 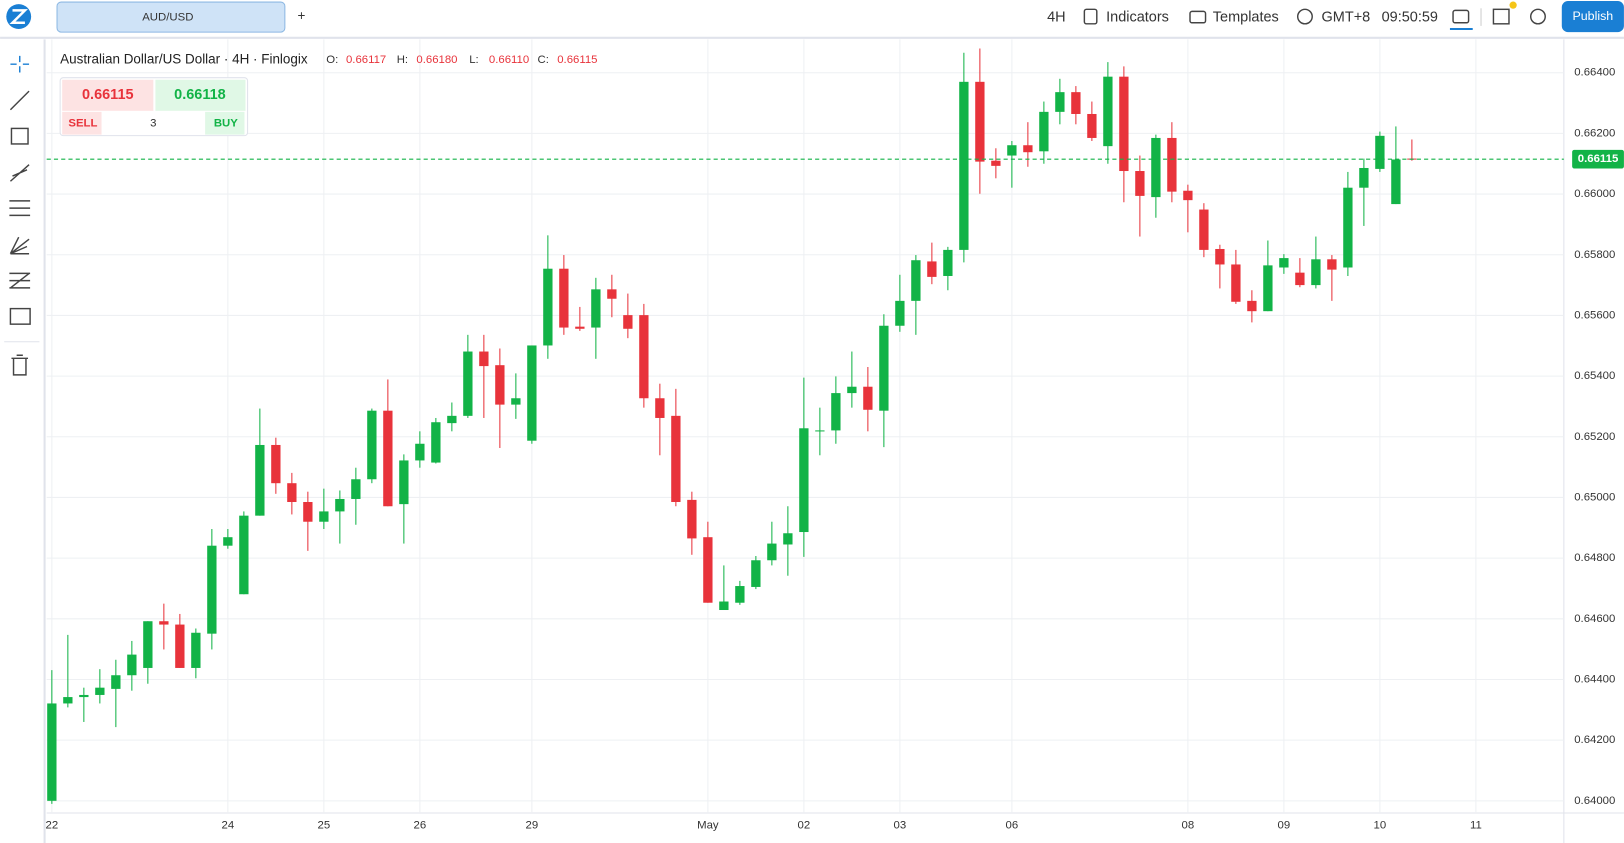 What do you see at coordinates (1594, 619) in the screenshot?
I see `y-tick-label: 0.64600` at bounding box center [1594, 619].